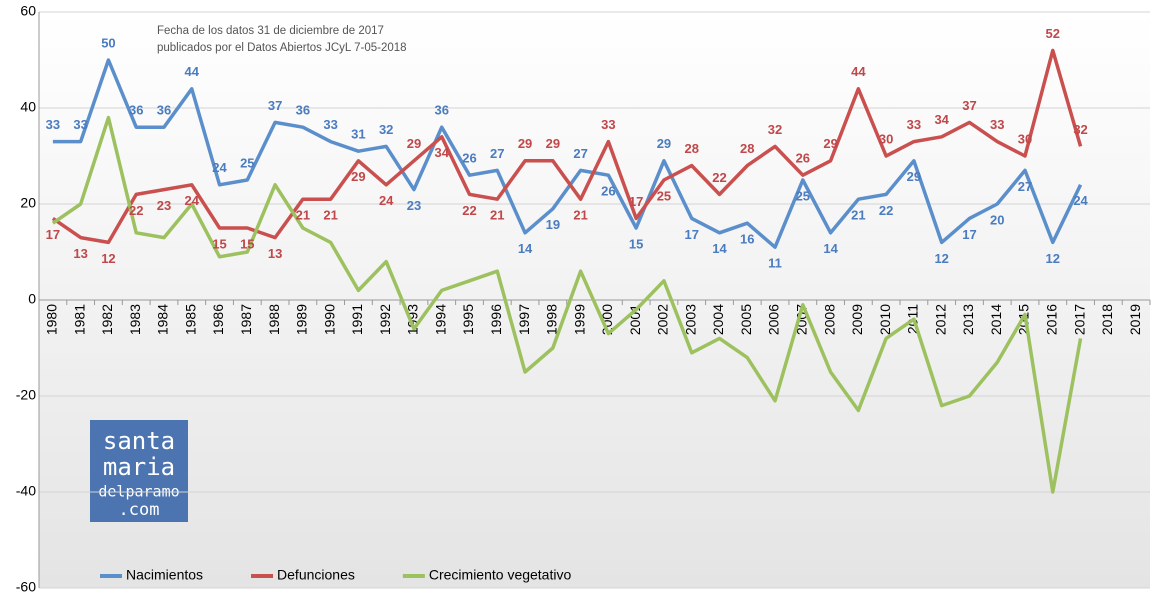 The height and width of the screenshot is (600, 1155). What do you see at coordinates (275, 253) in the screenshot?
I see `data-label: 13` at bounding box center [275, 253].